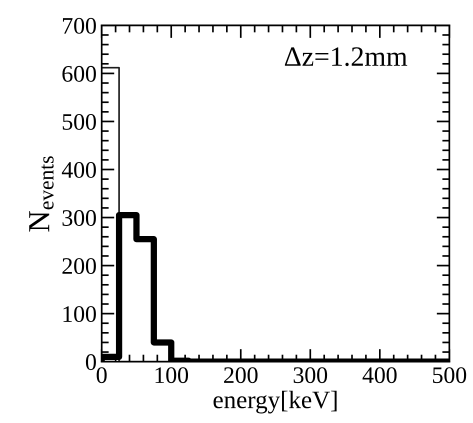 This screenshot has height=423, width=473. What do you see at coordinates (101, 375) in the screenshot?
I see `x-tick-label: 0` at bounding box center [101, 375].